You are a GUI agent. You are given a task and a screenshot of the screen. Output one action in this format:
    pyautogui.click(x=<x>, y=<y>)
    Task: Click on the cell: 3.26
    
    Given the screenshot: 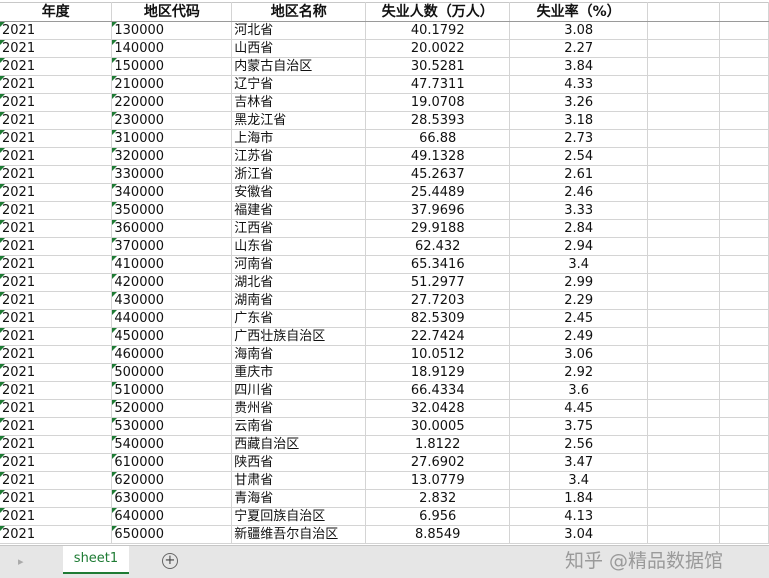 What is the action you would take?
    pyautogui.click(x=579, y=102)
    